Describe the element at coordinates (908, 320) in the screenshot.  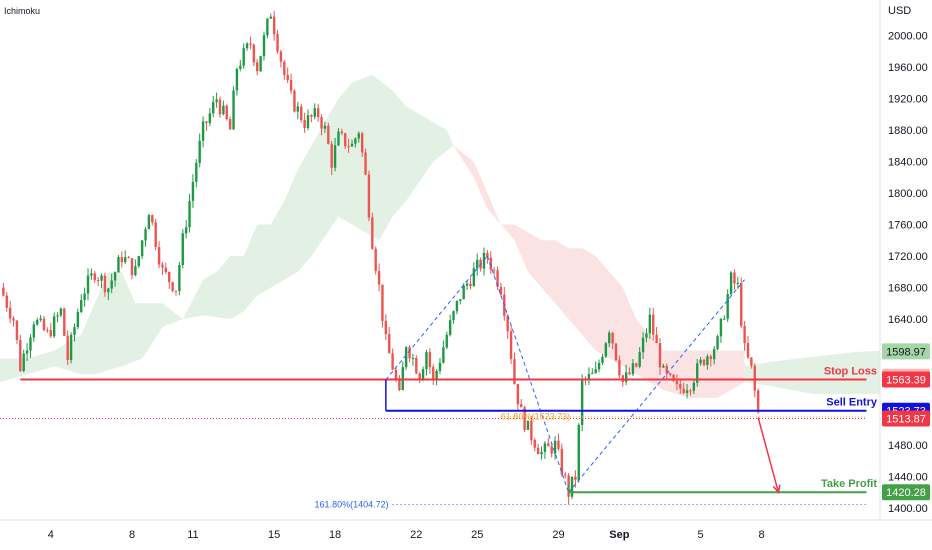
I see `y-tick-label: 1640.00` at that location.